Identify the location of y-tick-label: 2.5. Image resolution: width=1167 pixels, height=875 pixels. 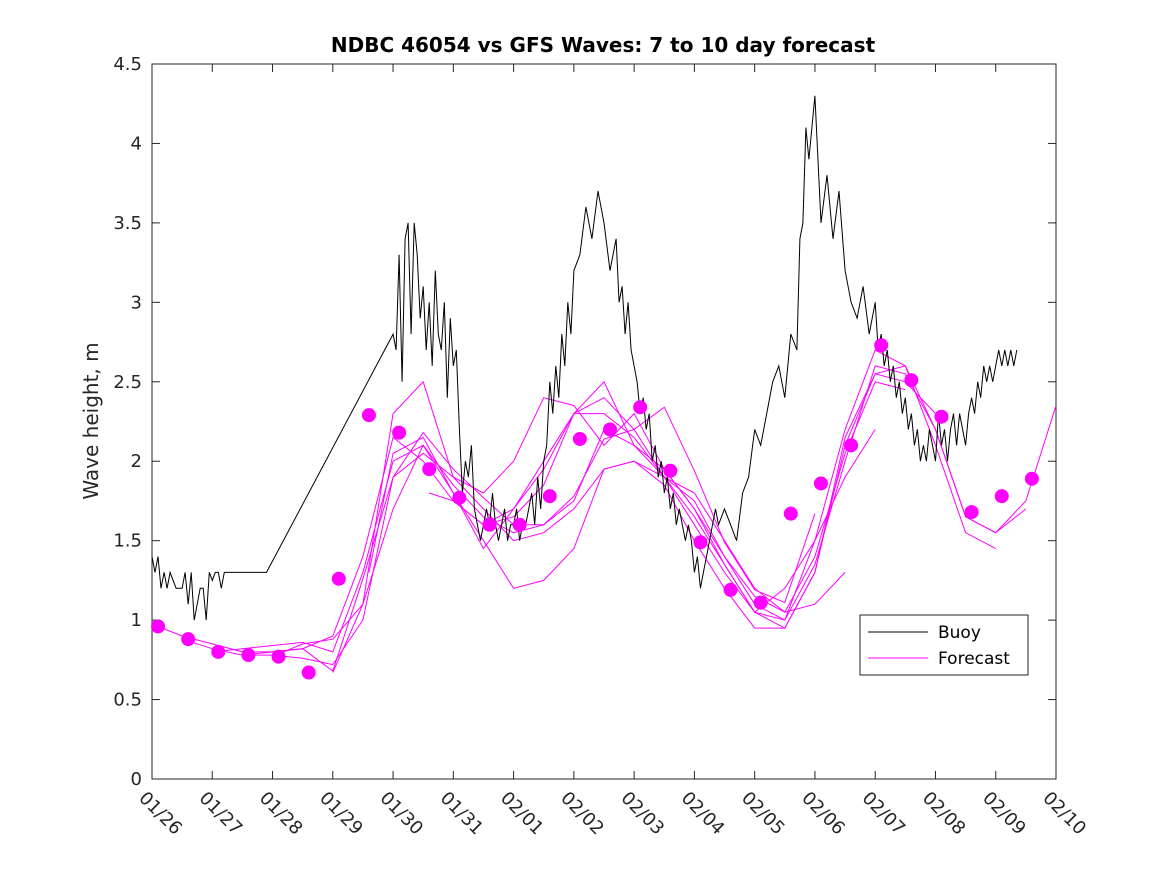
(127, 382).